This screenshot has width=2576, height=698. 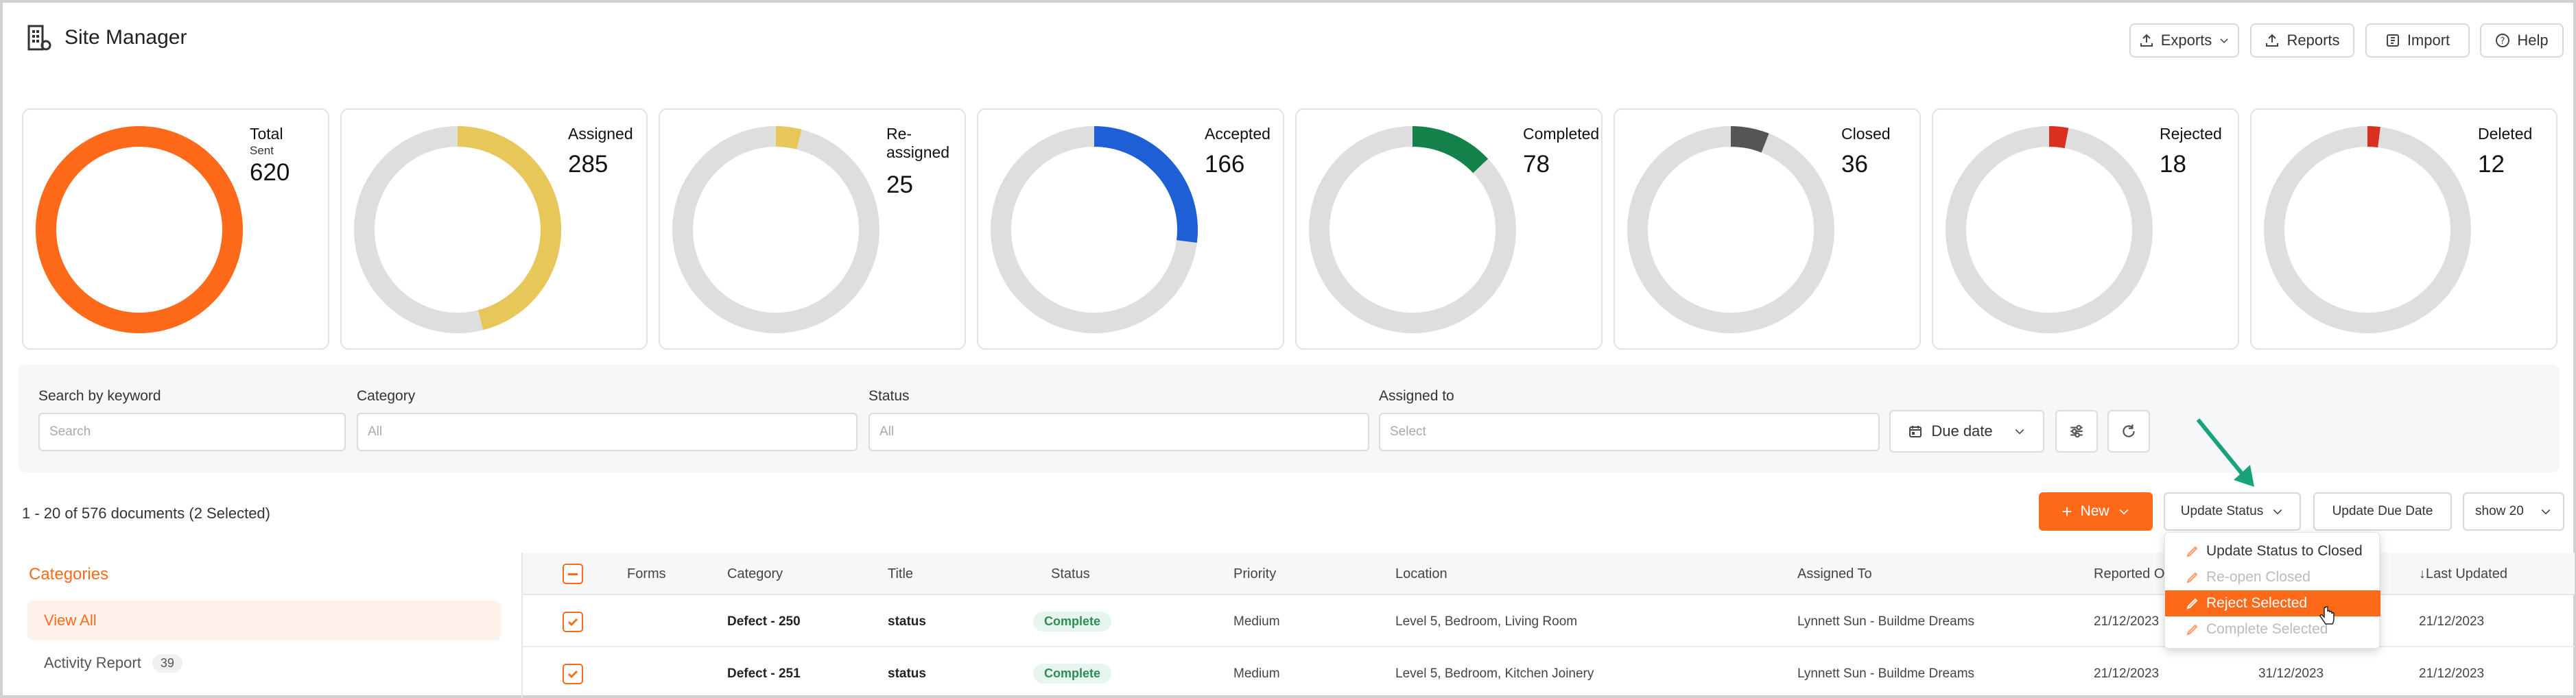 What do you see at coordinates (2191, 134) in the screenshot?
I see `stat-label: Rejected` at bounding box center [2191, 134].